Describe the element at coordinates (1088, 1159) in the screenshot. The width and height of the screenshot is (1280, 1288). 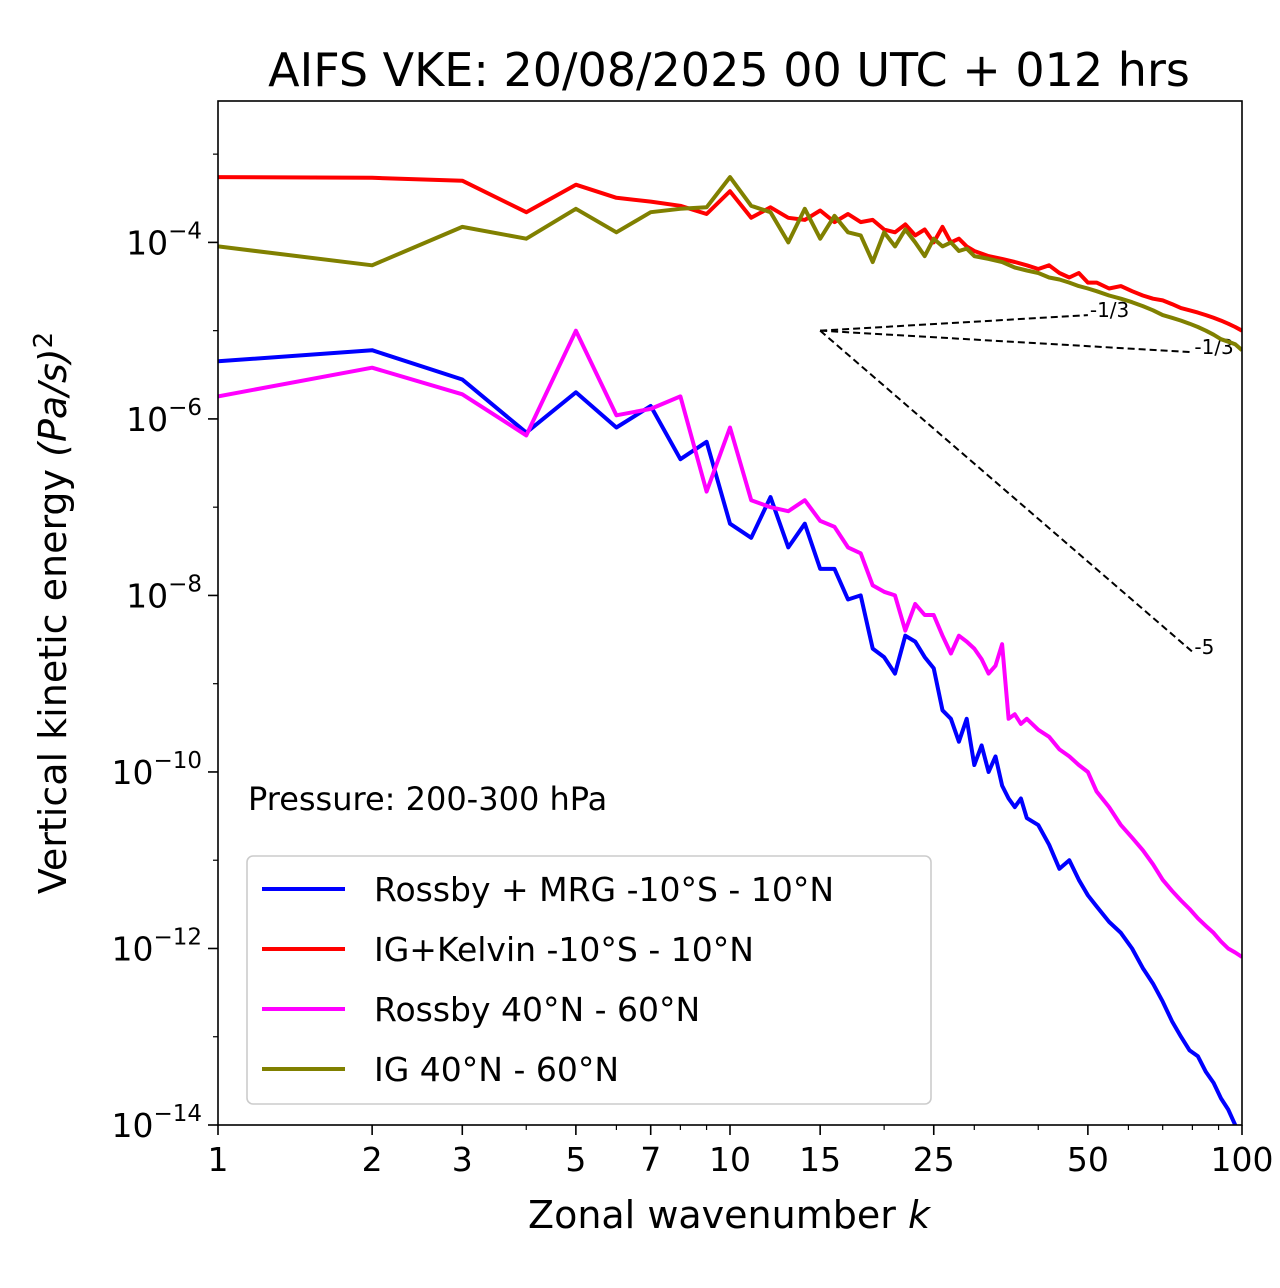
I see `x-tick-label: 50` at that location.